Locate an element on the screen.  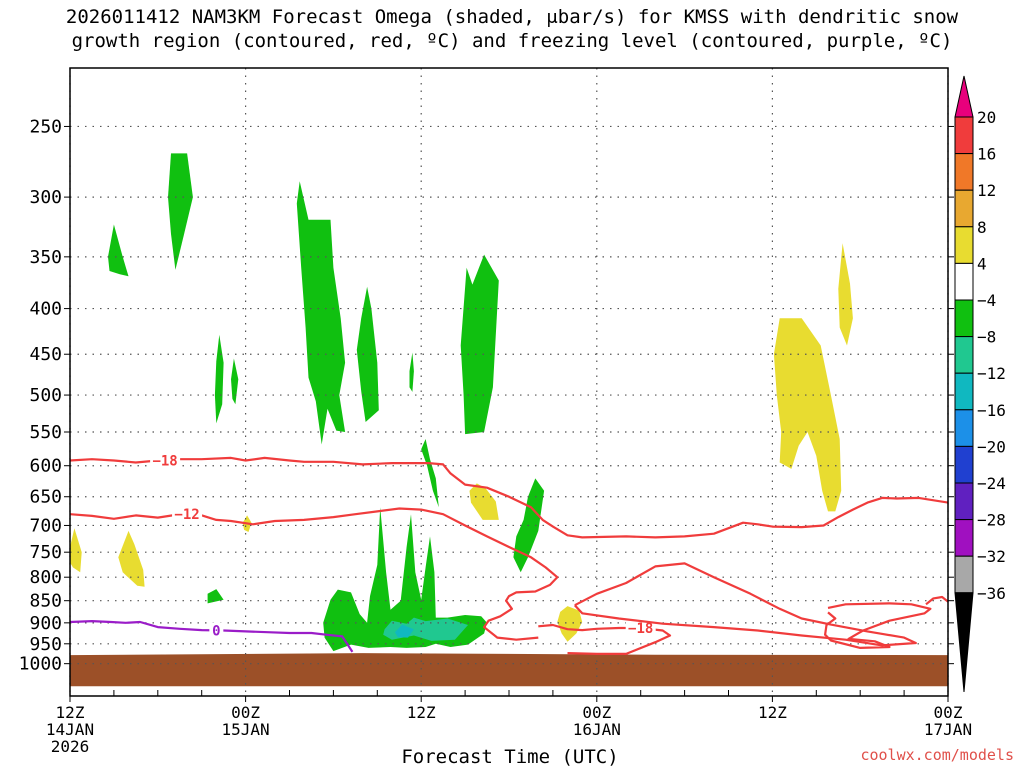
contour-label-dgz-18-inner: −18 is located at coordinates (640, 629).